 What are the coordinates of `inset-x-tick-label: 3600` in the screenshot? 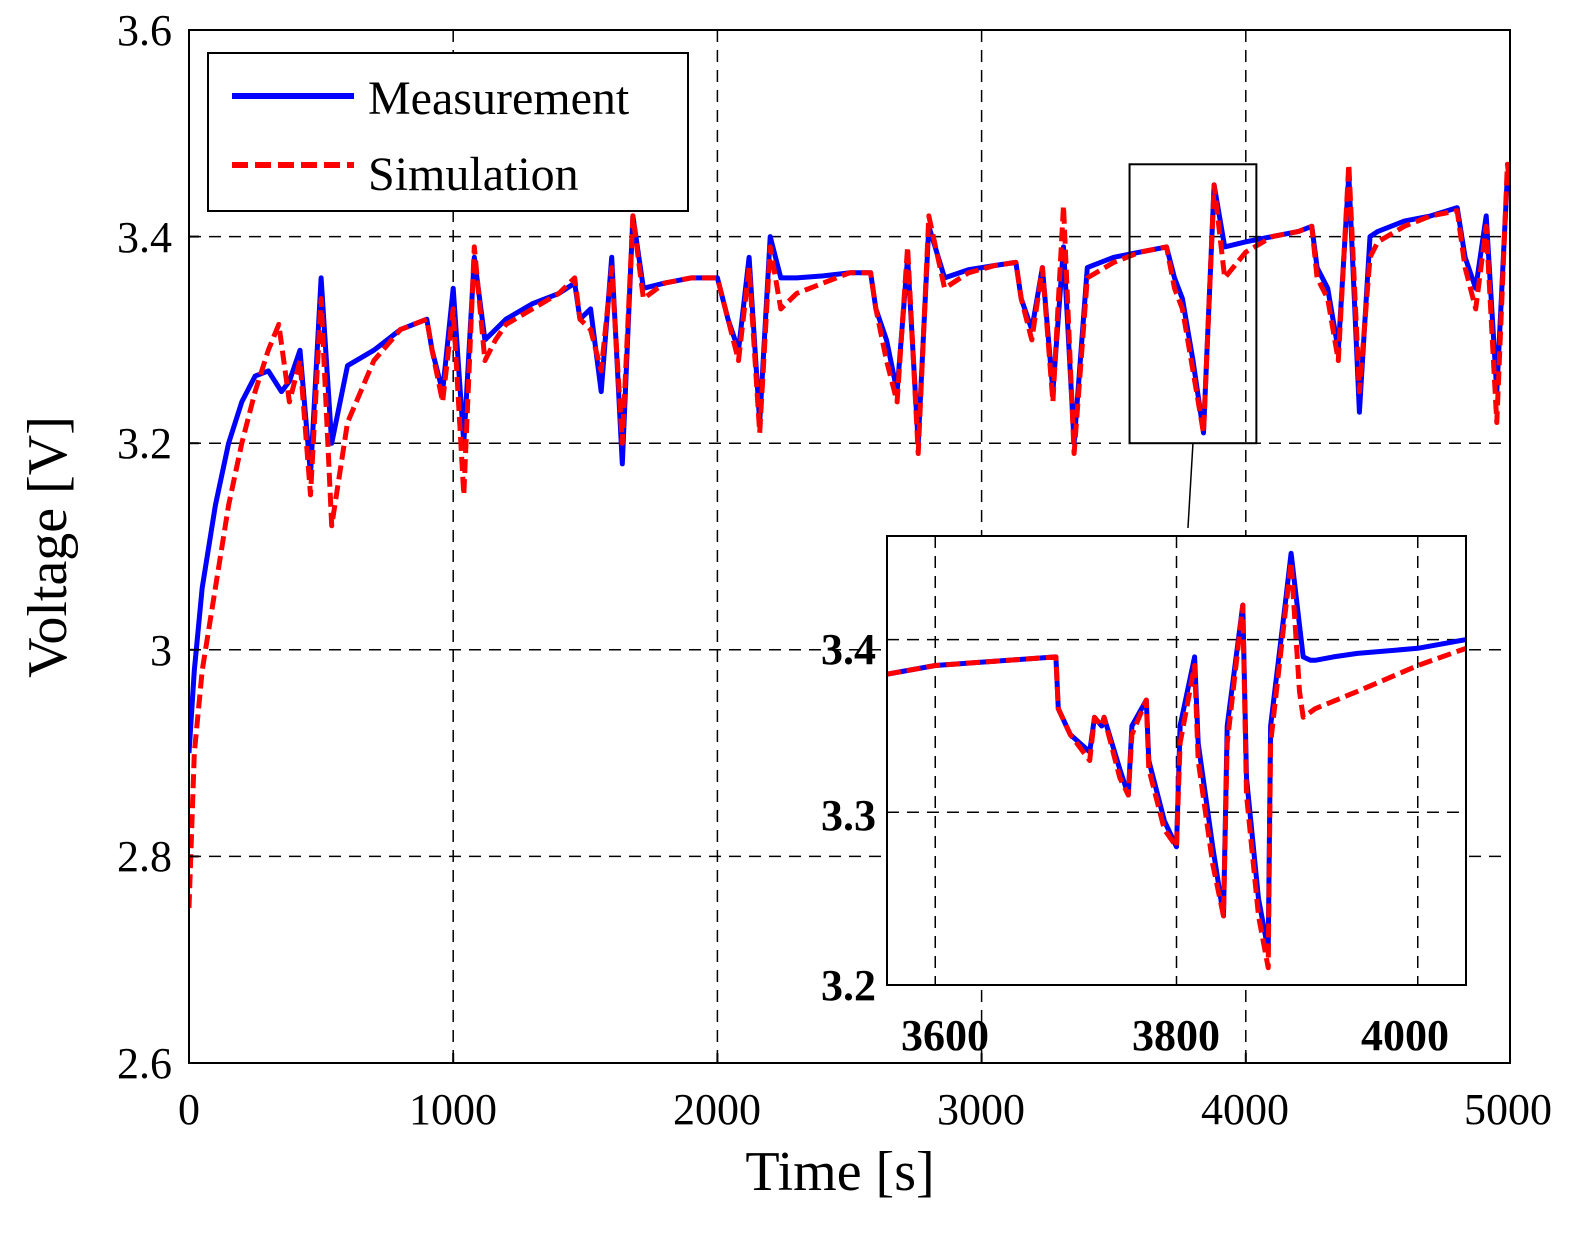 It's located at (945, 1035).